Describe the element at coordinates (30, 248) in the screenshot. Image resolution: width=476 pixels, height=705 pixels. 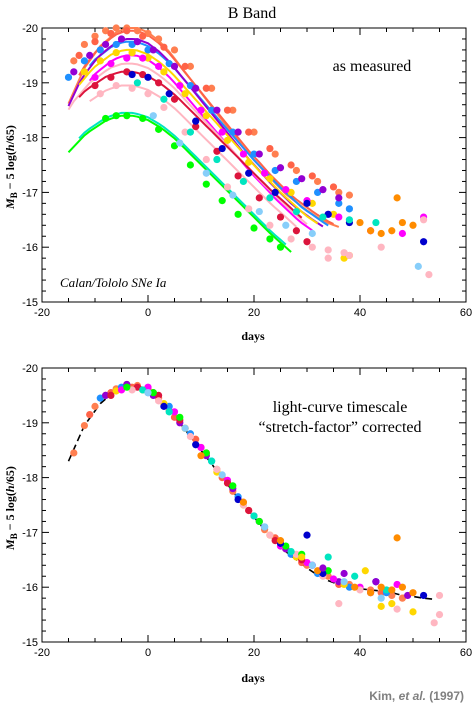
I see `y-tick-label-top: -16` at that location.